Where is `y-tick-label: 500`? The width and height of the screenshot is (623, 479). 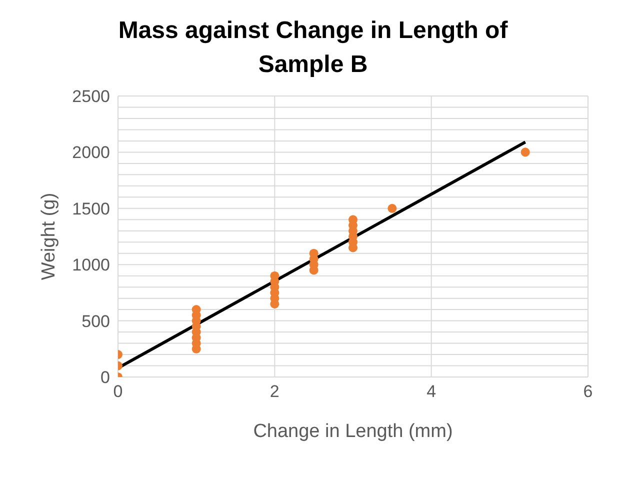 y-tick-label: 500 is located at coordinates (96, 321).